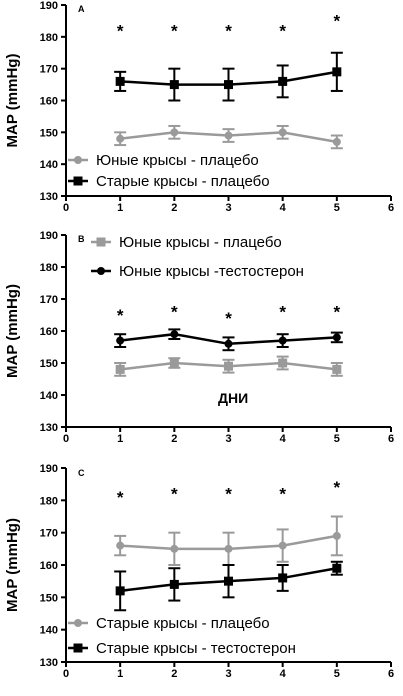  I want to click on legend-label: Юные крысы -тестостерон, so click(211, 271).